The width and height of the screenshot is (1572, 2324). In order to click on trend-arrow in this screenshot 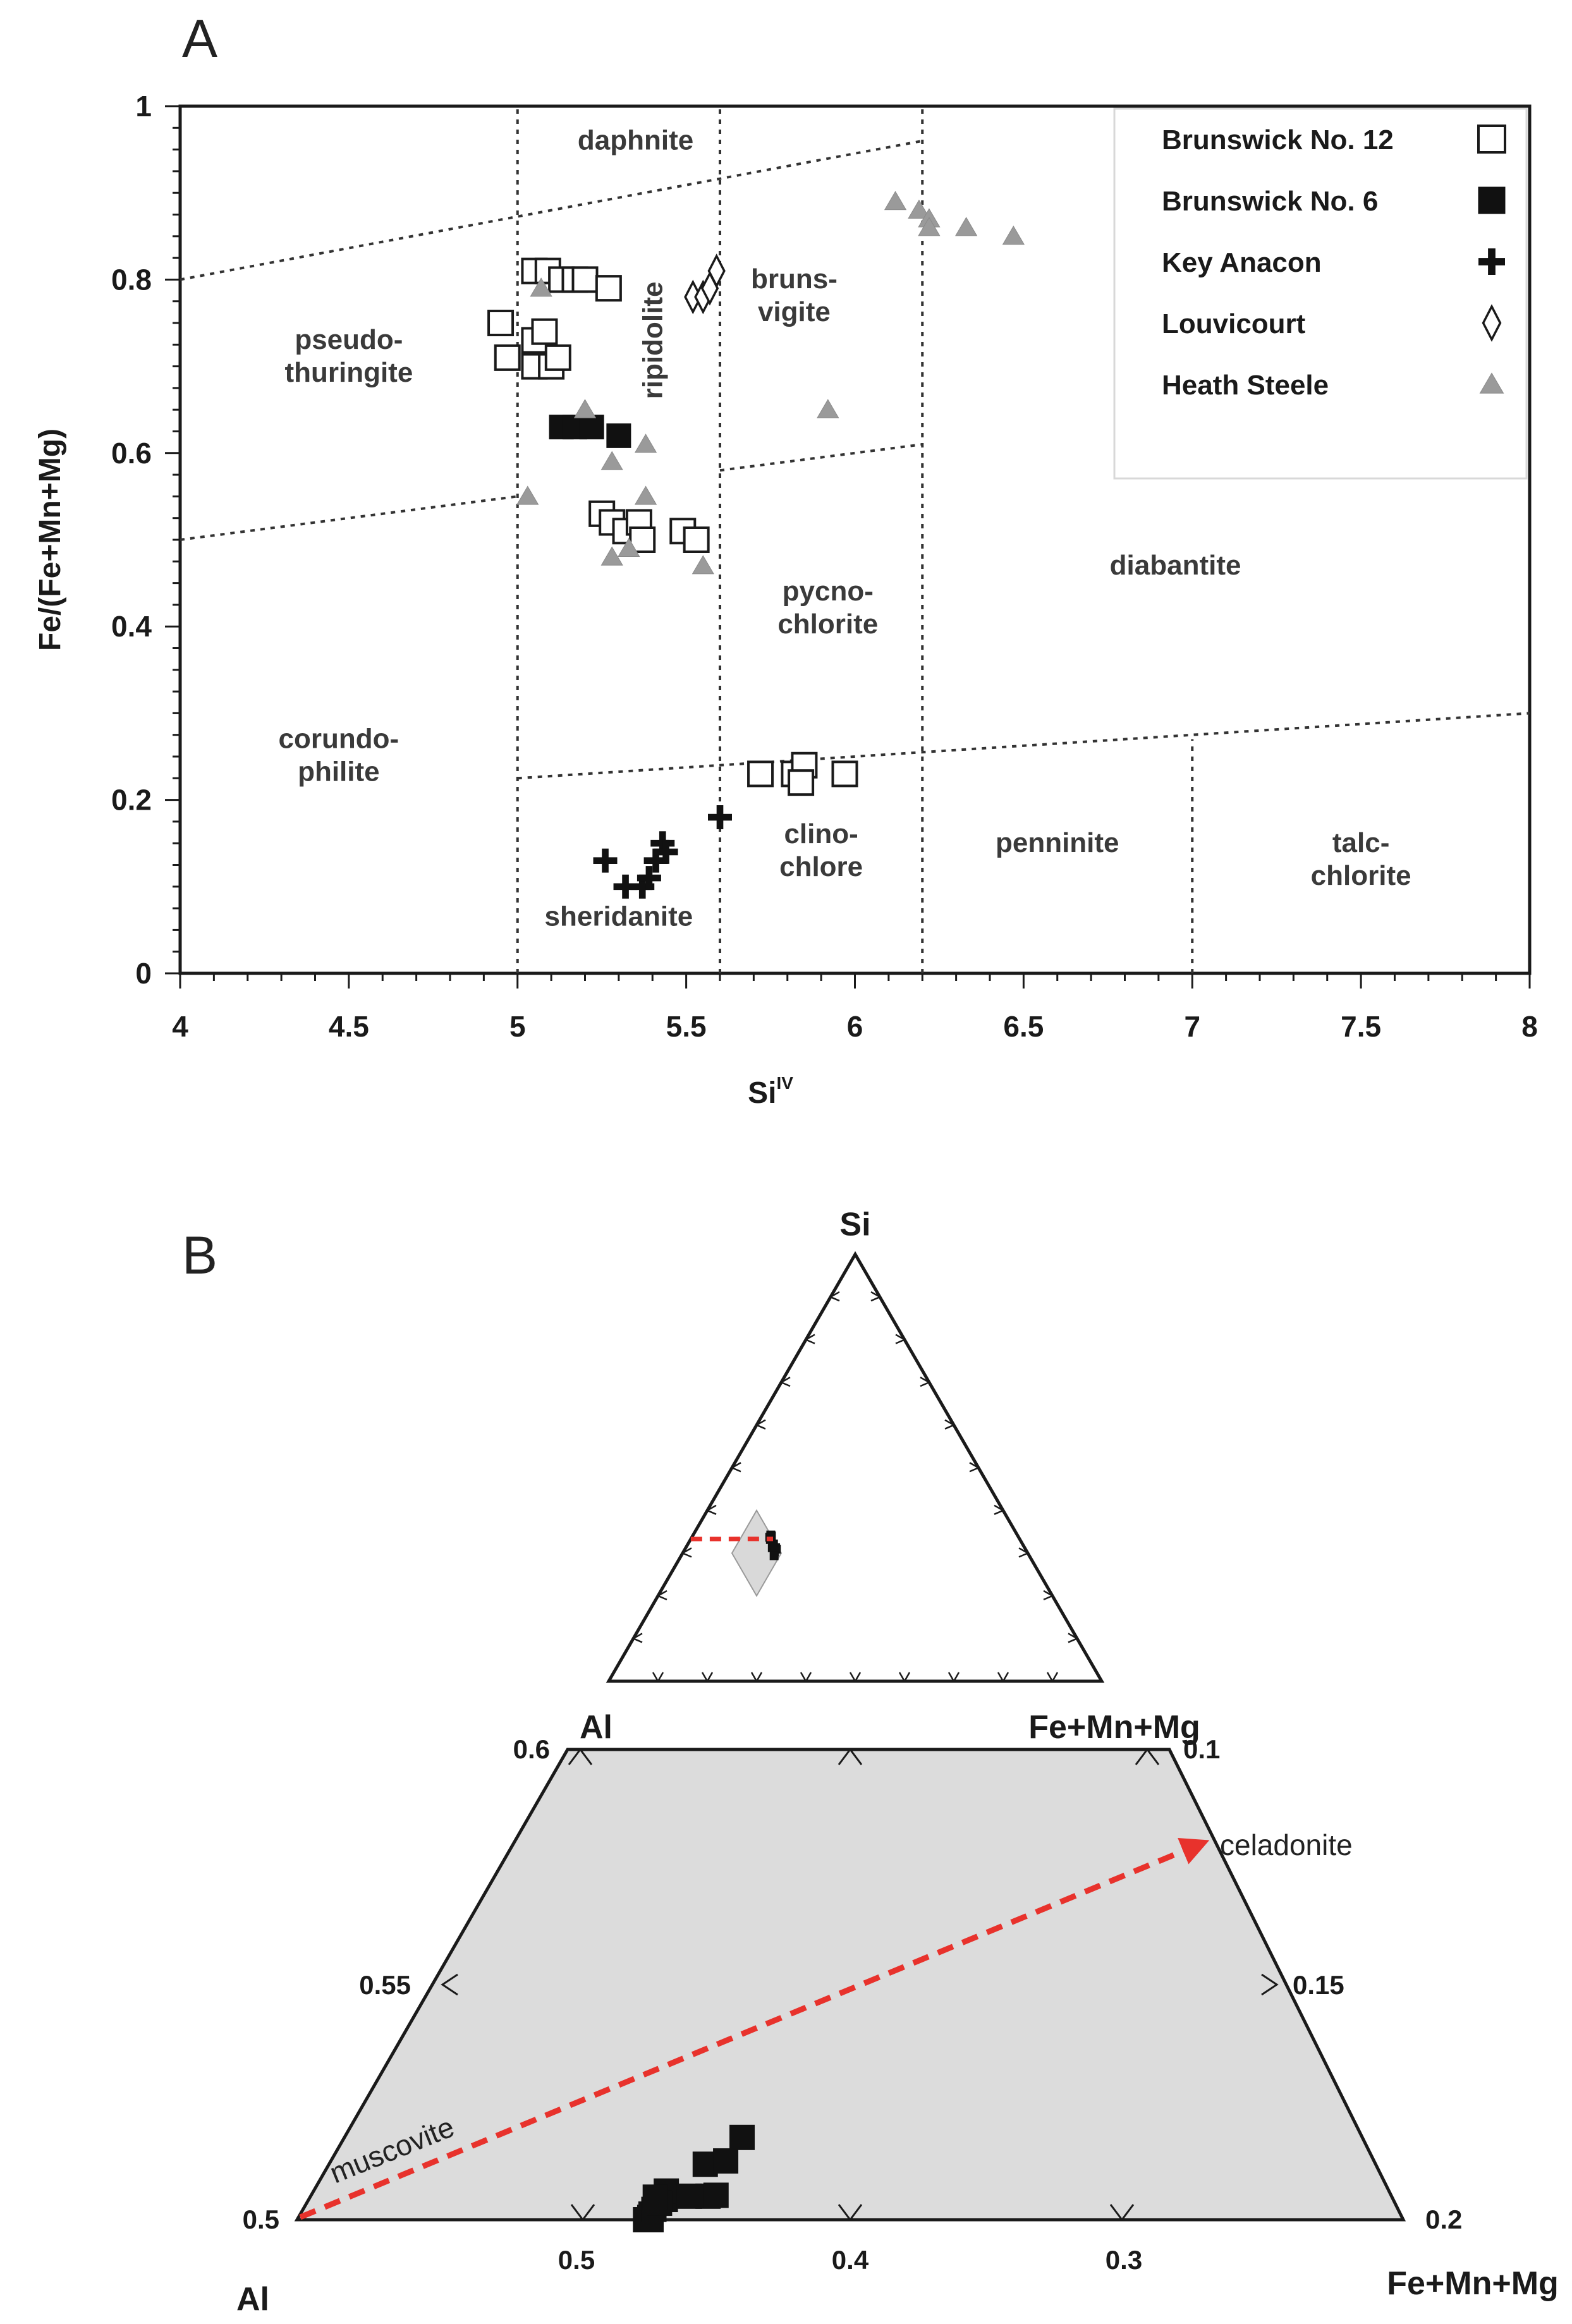, I will do `click(754, 2029)`.